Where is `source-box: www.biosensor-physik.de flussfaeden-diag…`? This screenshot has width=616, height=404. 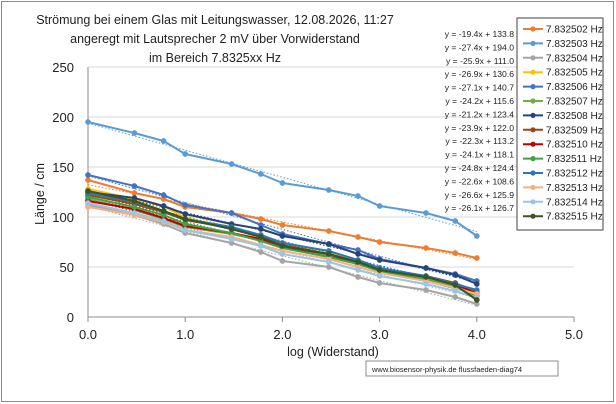 source-box: www.biosensor-physik.de flussfaeden-diag… is located at coordinates (462, 368).